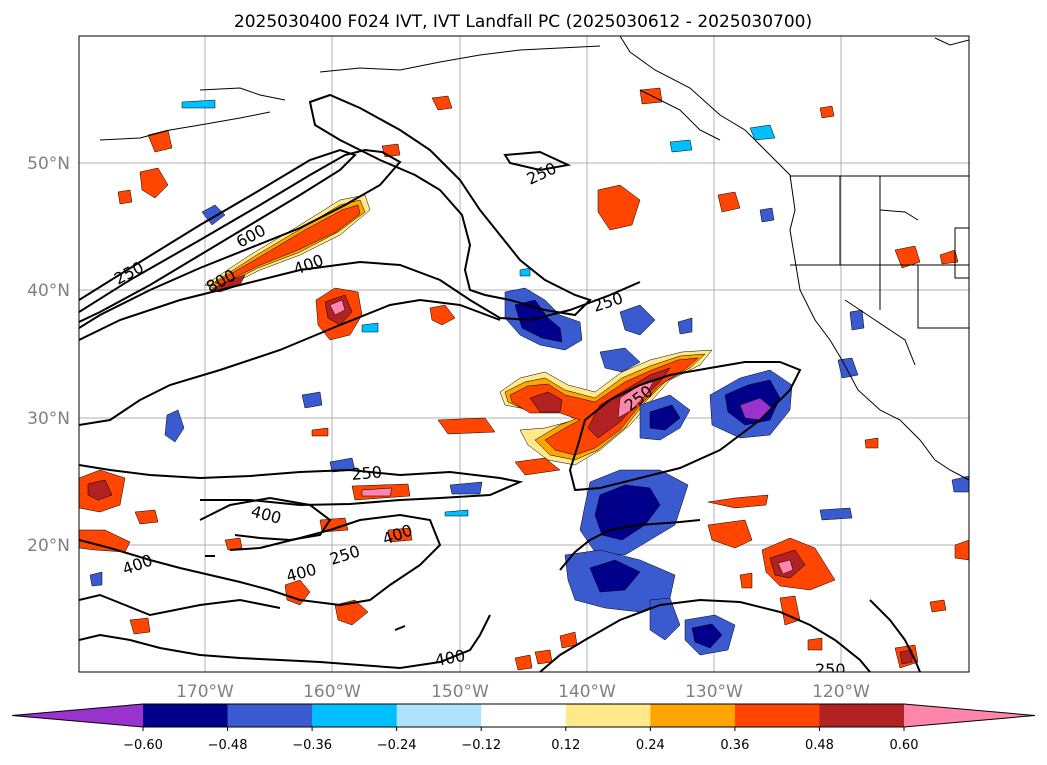  I want to click on colorbar-tick-label: 0.48, so click(819, 745).